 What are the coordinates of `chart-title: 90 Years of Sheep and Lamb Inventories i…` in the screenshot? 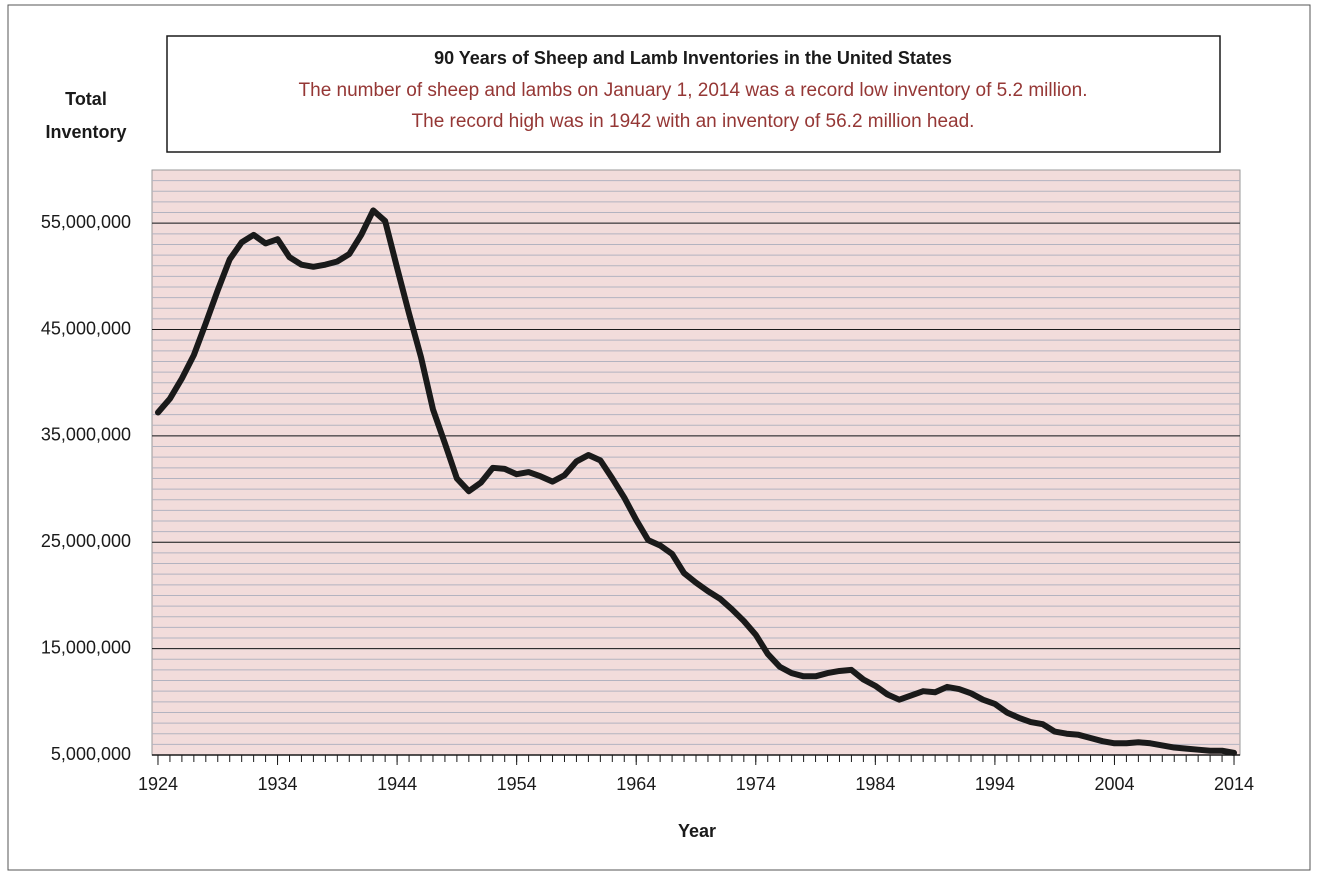 It's located at (693, 58).